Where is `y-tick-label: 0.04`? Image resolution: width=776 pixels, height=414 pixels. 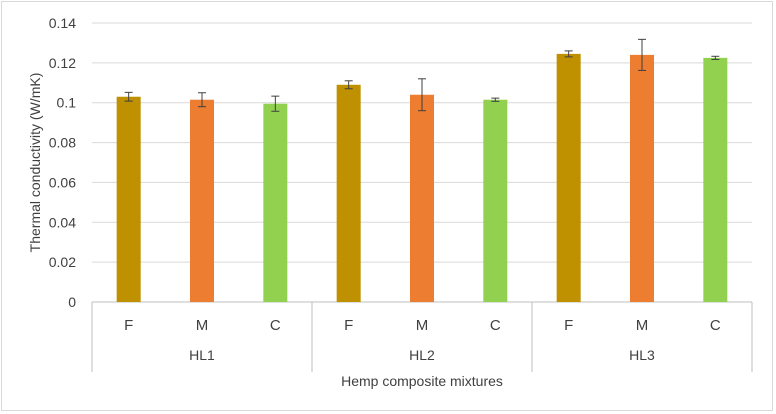 y-tick-label: 0.04 is located at coordinates (62, 222).